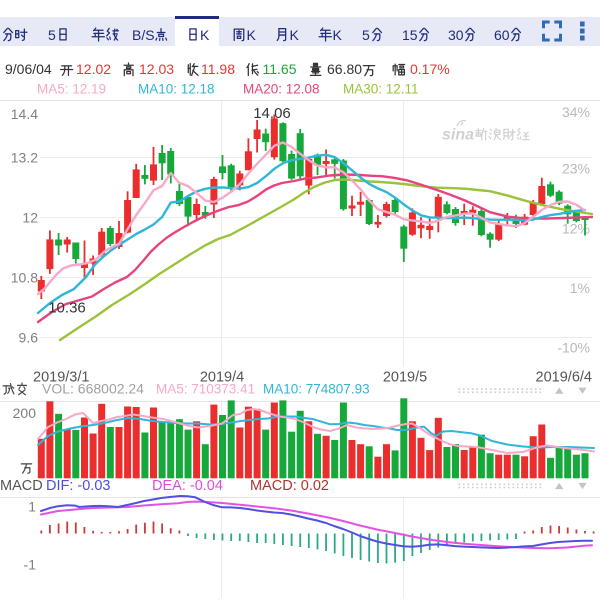 This screenshot has width=600, height=600. Describe the element at coordinates (61, 378) in the screenshot. I see `svg-text: 2019/3/1` at that location.